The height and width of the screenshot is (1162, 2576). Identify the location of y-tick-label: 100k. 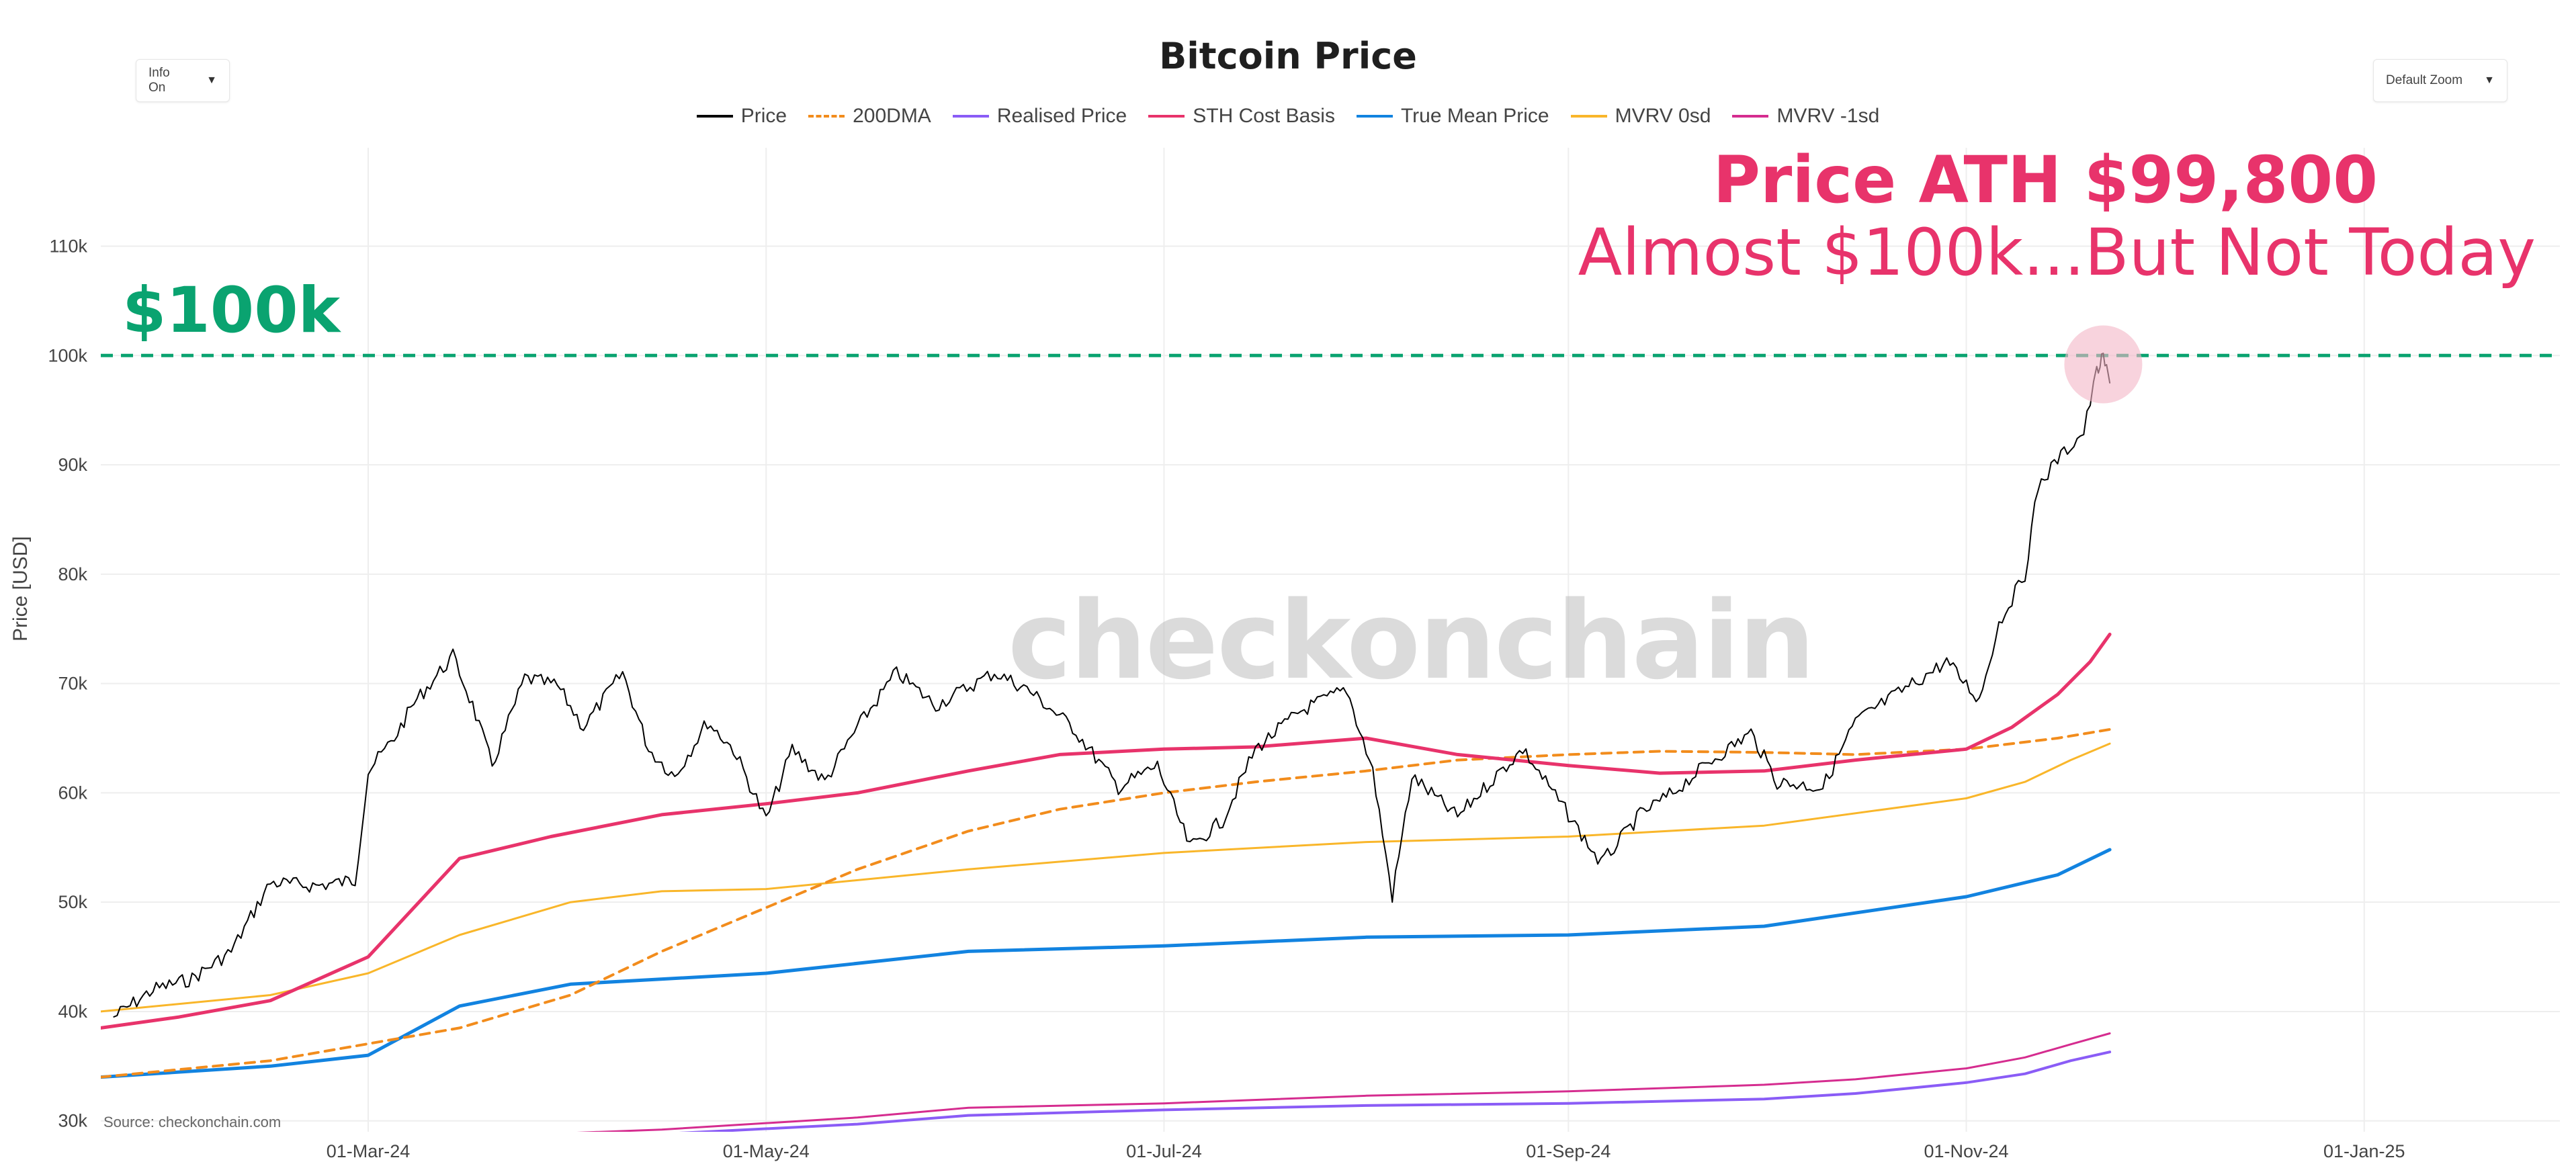
(67, 355).